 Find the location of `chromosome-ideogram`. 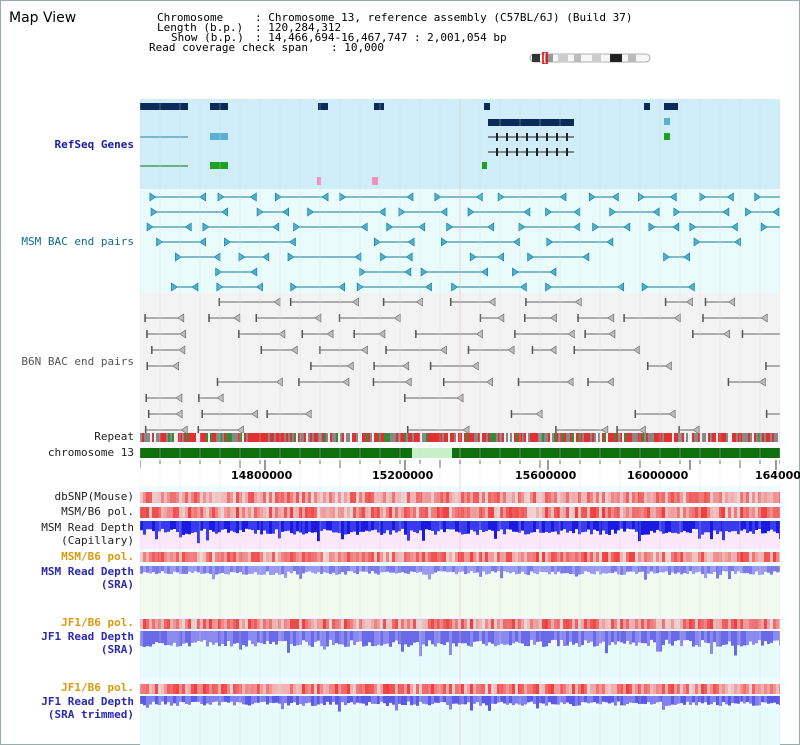

chromosome-ideogram is located at coordinates (591, 58).